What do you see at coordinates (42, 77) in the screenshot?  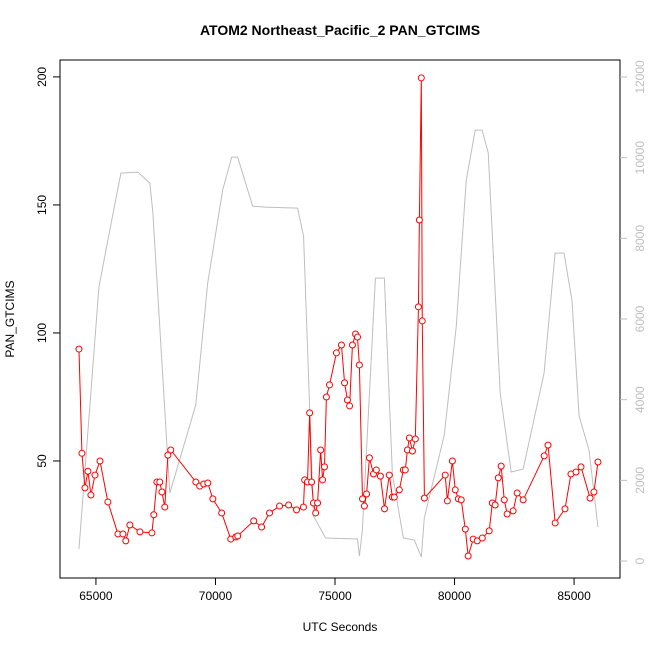 I see `y-tick-label: 200` at bounding box center [42, 77].